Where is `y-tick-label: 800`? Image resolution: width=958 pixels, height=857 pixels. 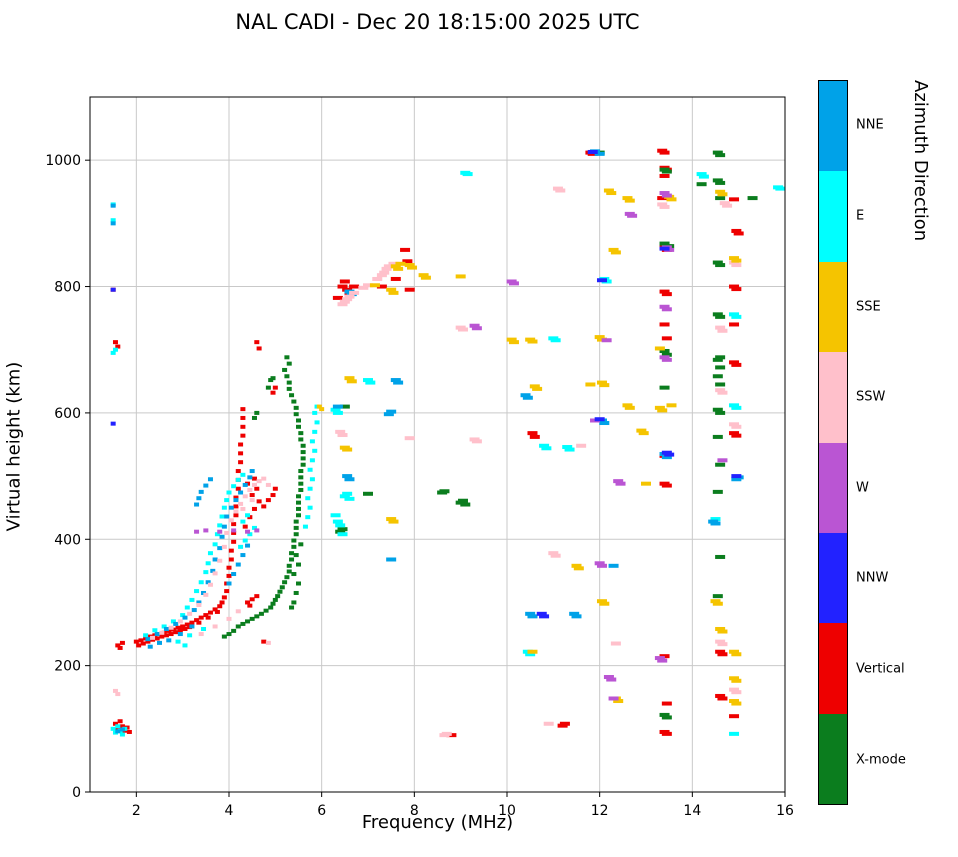 y-tick-label: 800 is located at coordinates (67, 288).